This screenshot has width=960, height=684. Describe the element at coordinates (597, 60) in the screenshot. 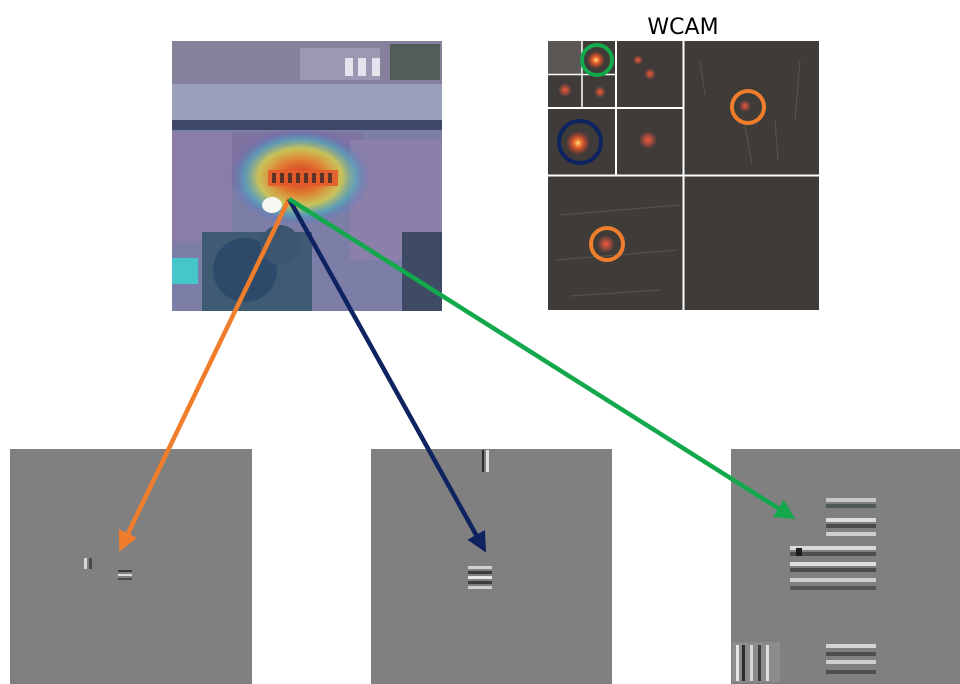

I see `green-highlight-circle` at that location.